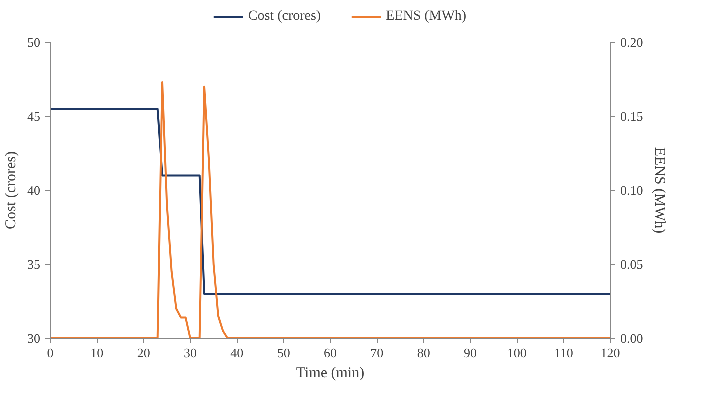  What do you see at coordinates (34, 116) in the screenshot?
I see `y-tick-label: 45` at bounding box center [34, 116].